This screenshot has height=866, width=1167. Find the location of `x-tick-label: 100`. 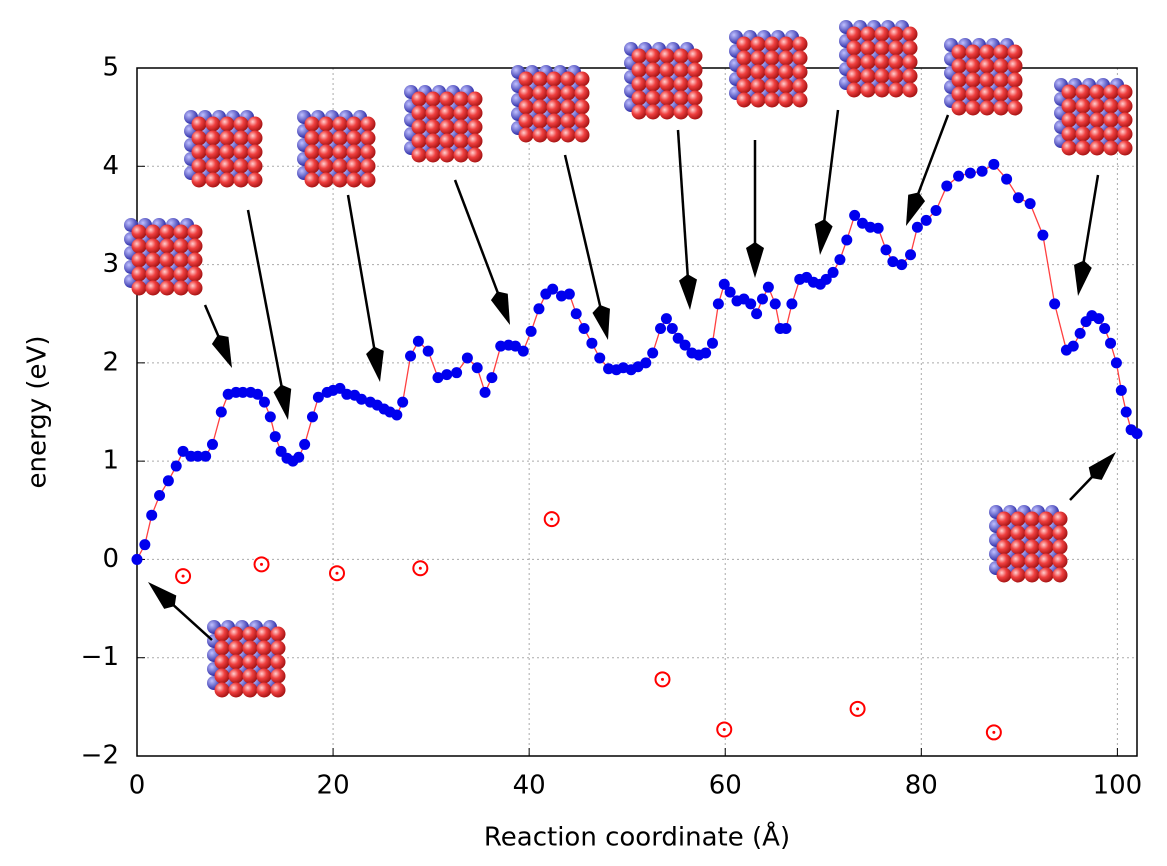

x-tick-label: 100 is located at coordinates (1118, 786).